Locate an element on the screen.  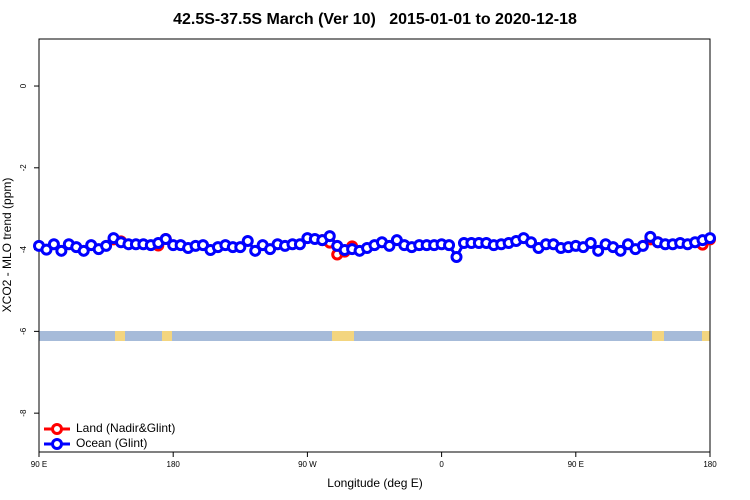
y-tick-label: 0 is located at coordinates (23, 85).